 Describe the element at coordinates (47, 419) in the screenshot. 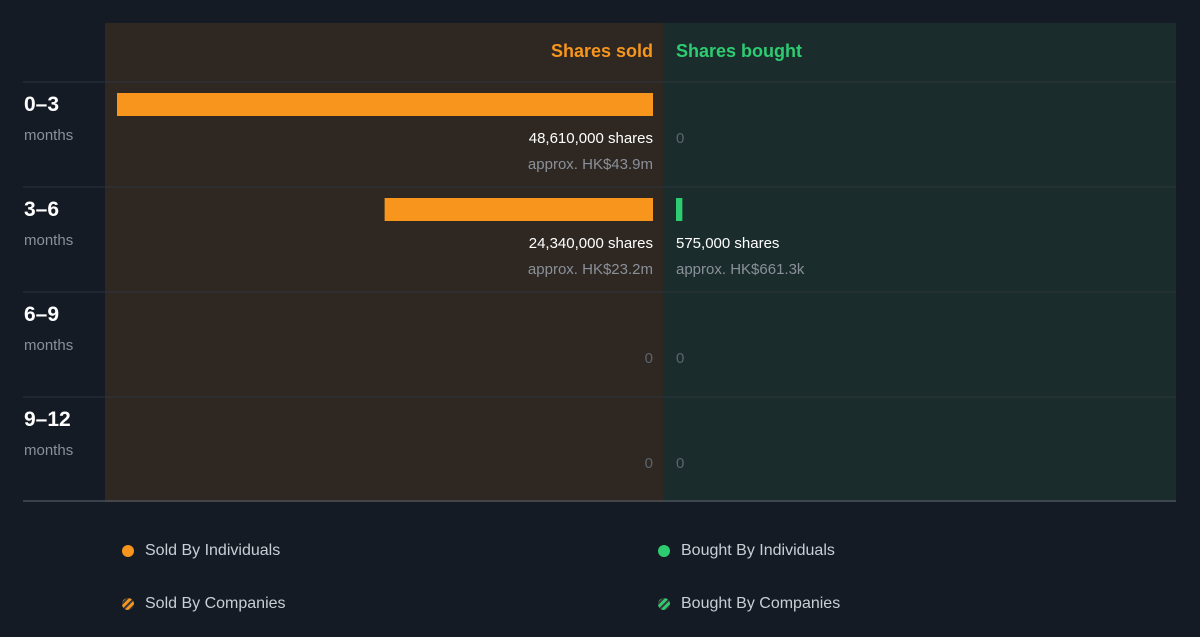

I see `period-label: 9–12` at that location.